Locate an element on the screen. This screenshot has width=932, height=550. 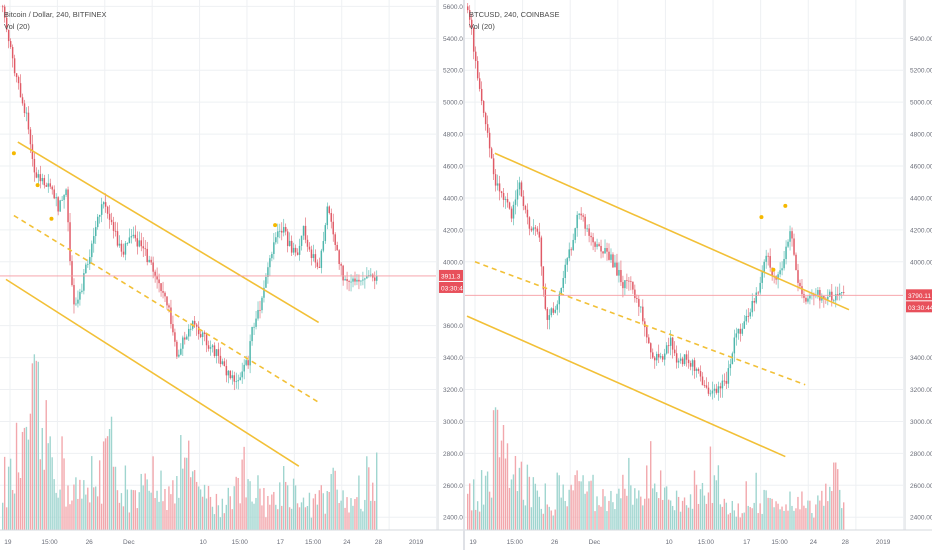
legend-bitfinex: Bitcoin / Dollar, 240, BITFINEX Vol (20) is located at coordinates (55, 21).